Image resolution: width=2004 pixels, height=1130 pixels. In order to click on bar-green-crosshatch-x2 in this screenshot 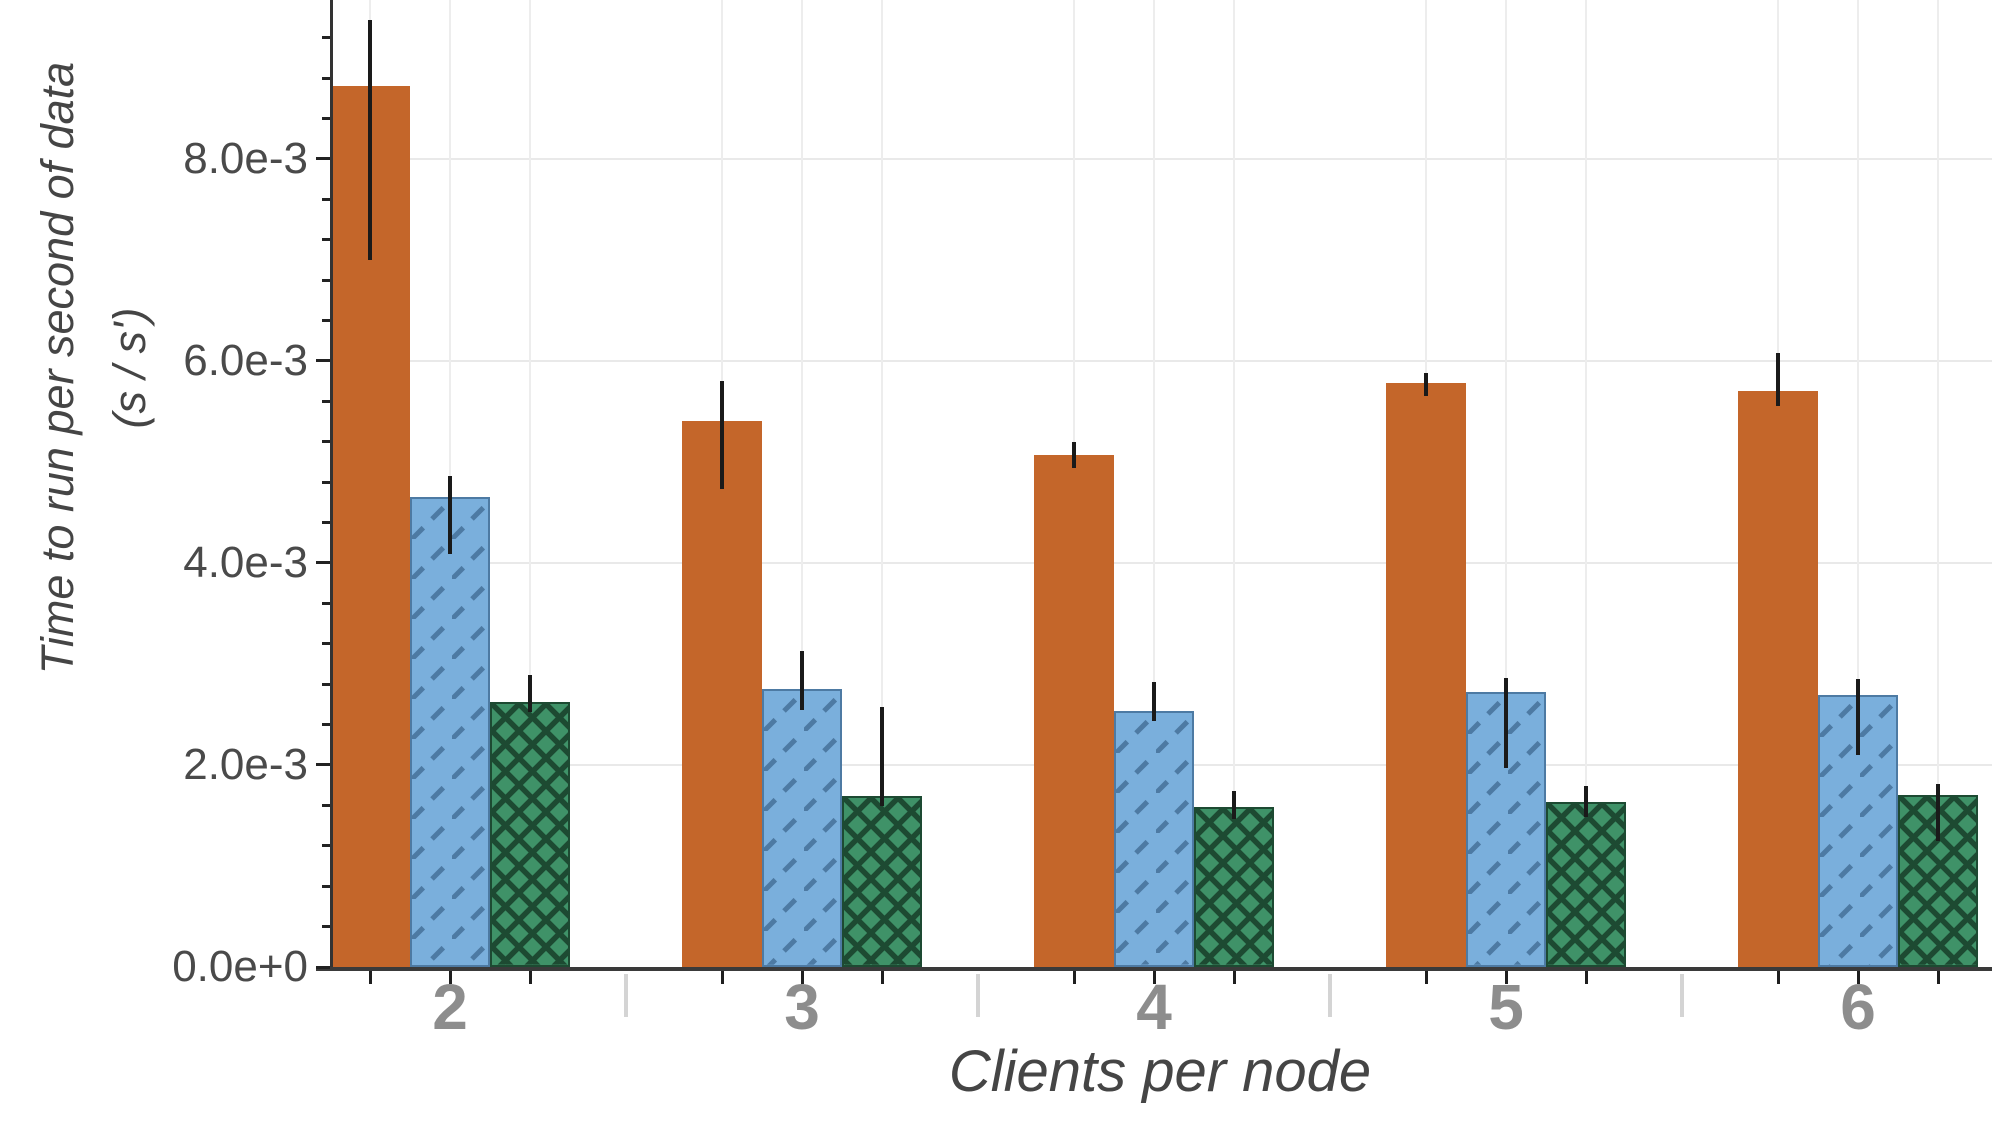, I will do `click(530, 834)`.